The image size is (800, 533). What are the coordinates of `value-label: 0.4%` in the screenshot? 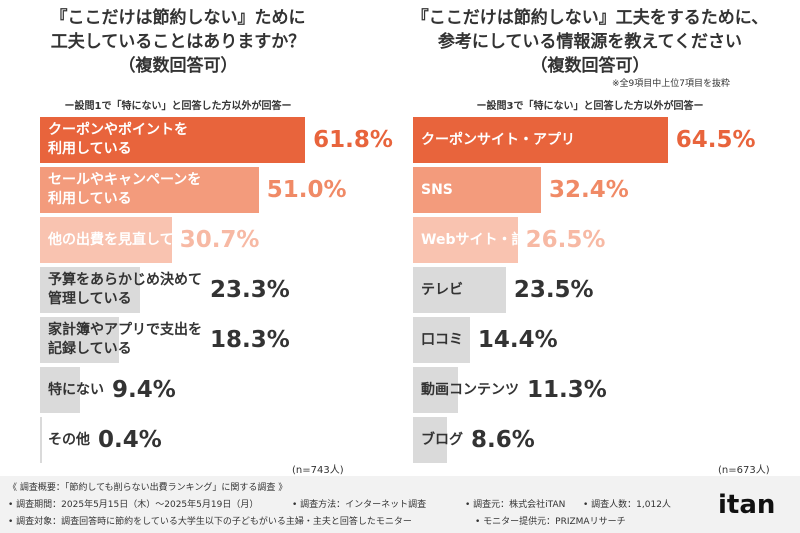 It's located at (130, 440).